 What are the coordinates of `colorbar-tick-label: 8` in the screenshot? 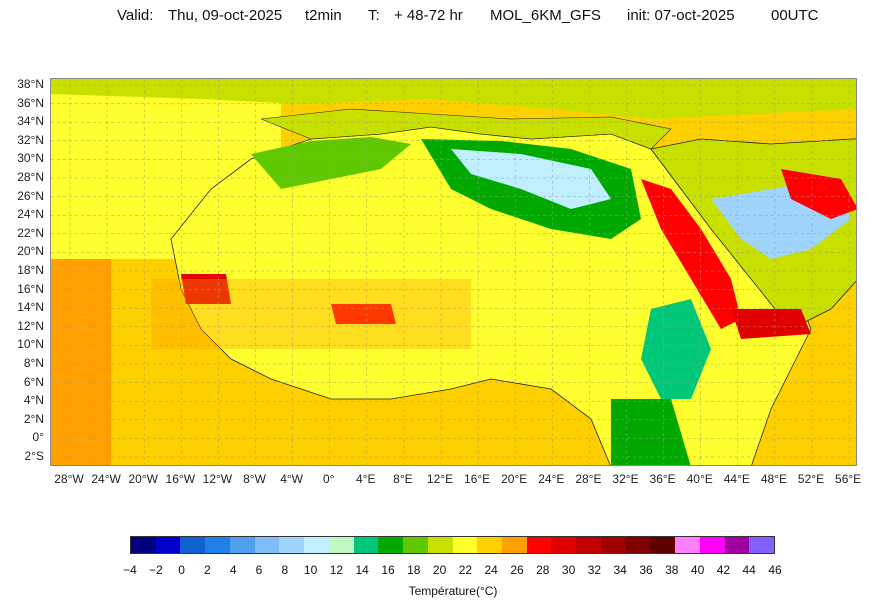 It's located at (285, 570).